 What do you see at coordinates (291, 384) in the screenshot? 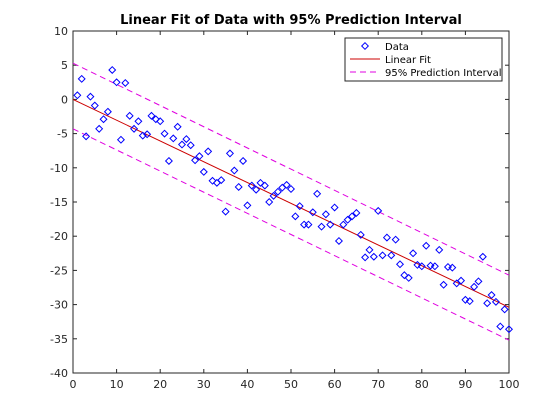
I see `x-tick-label: 50` at bounding box center [291, 384].